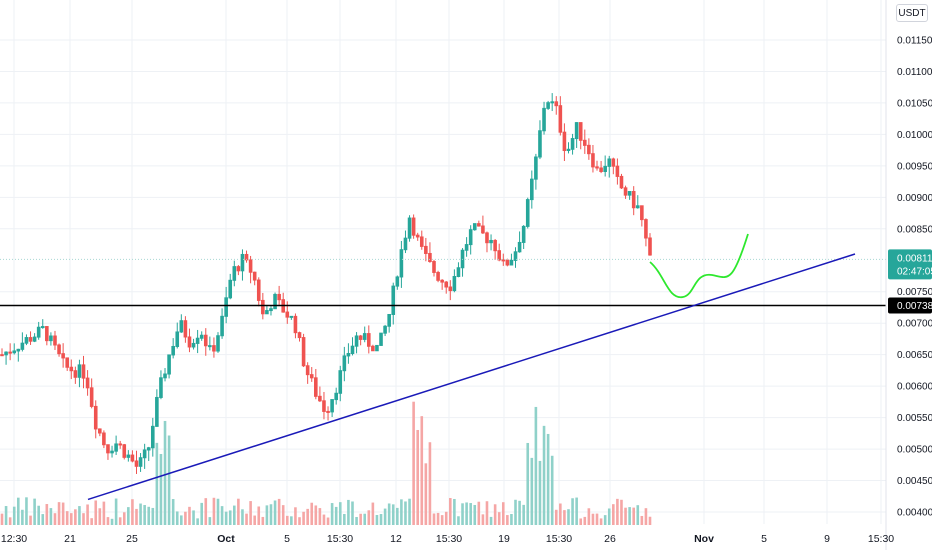  What do you see at coordinates (396, 539) in the screenshot?
I see `x-tick-label: 12` at bounding box center [396, 539].